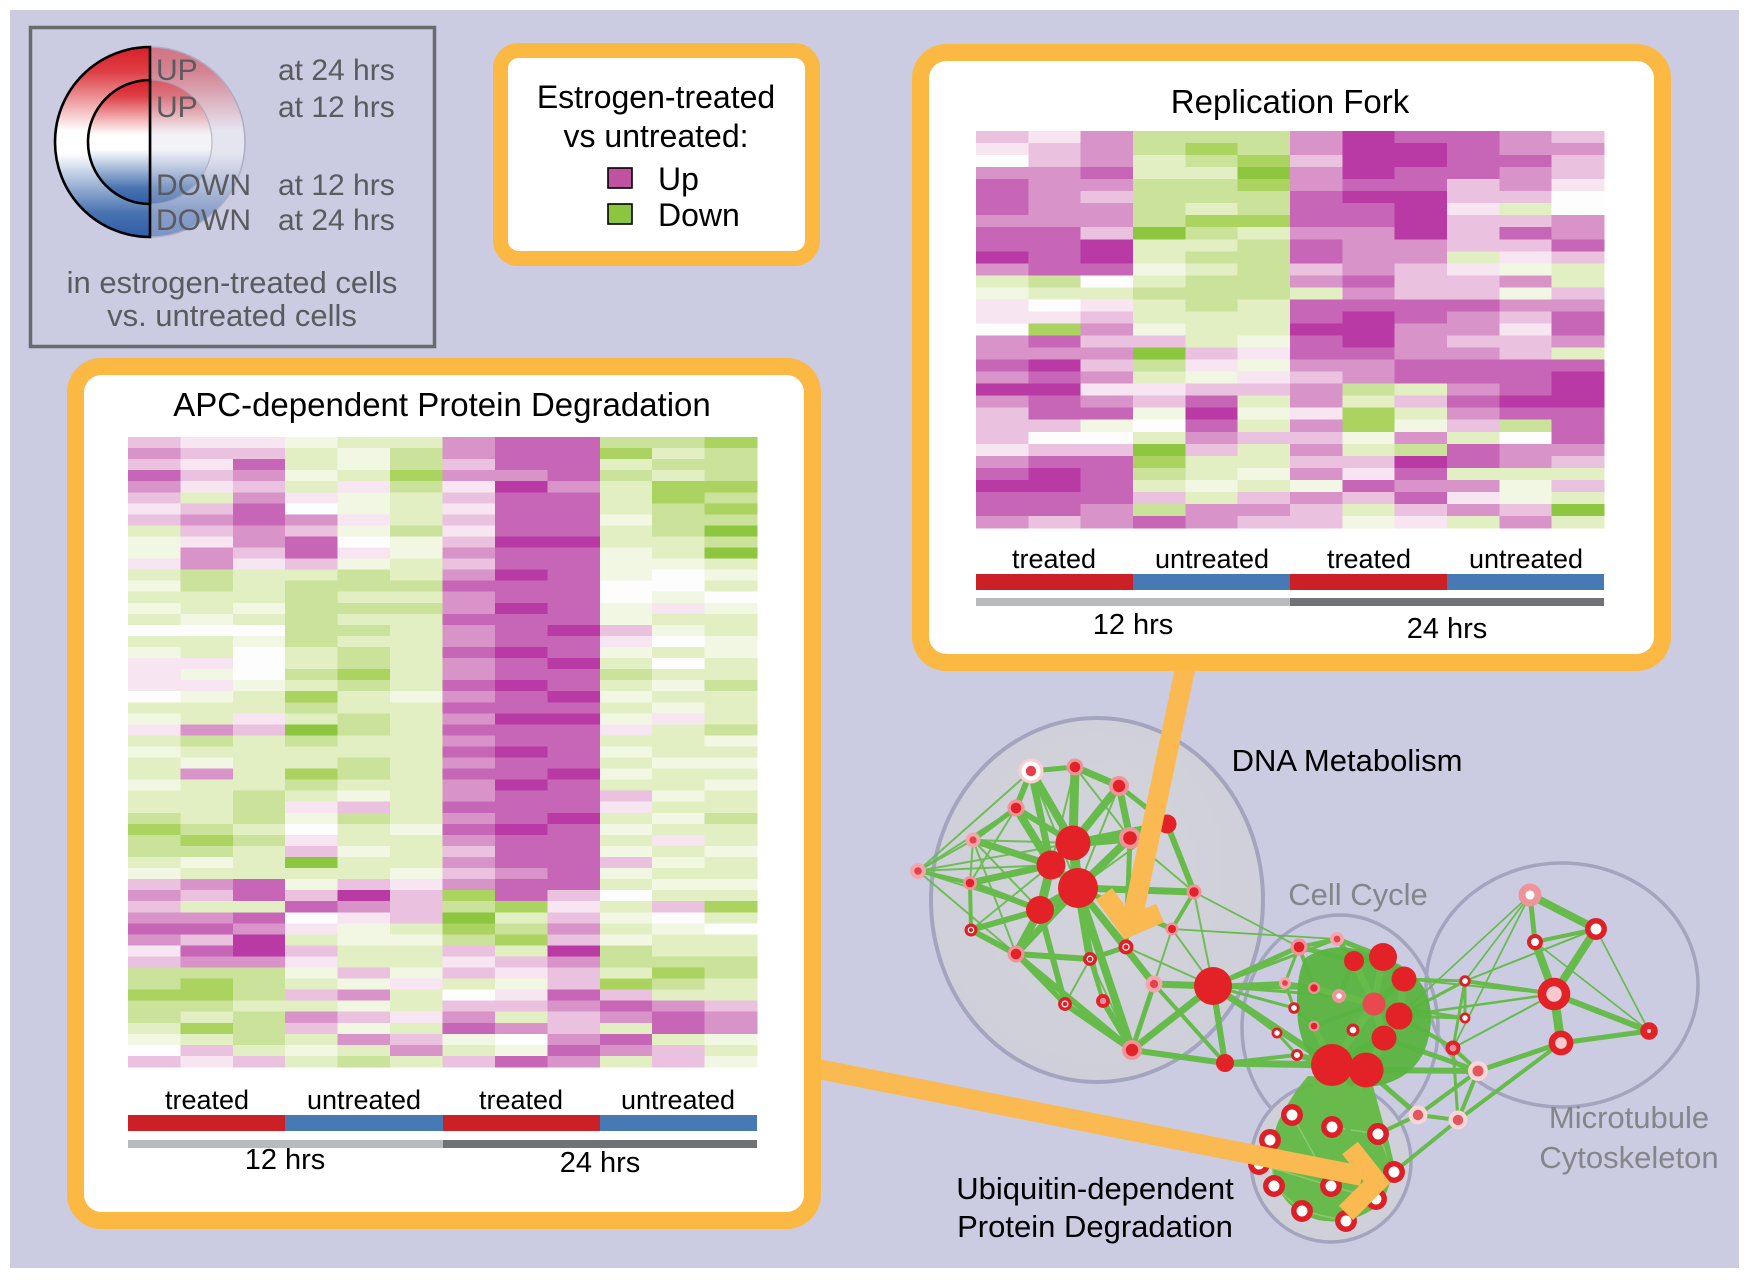 The height and width of the screenshot is (1284, 1750). I want to click on svg-text: vs. untreated cells, so click(232, 315).